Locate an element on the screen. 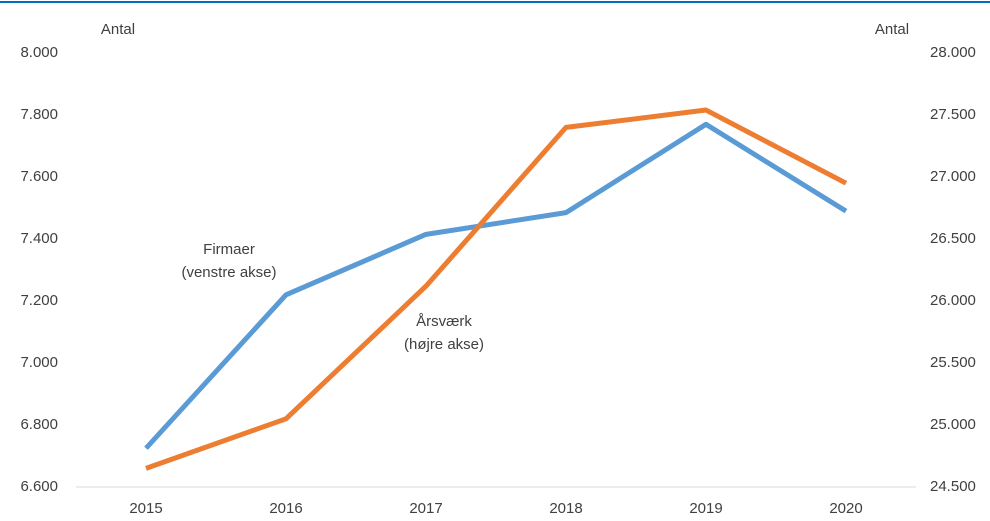 The width and height of the screenshot is (990, 521). annotation: (venstre akse) is located at coordinates (228, 272).